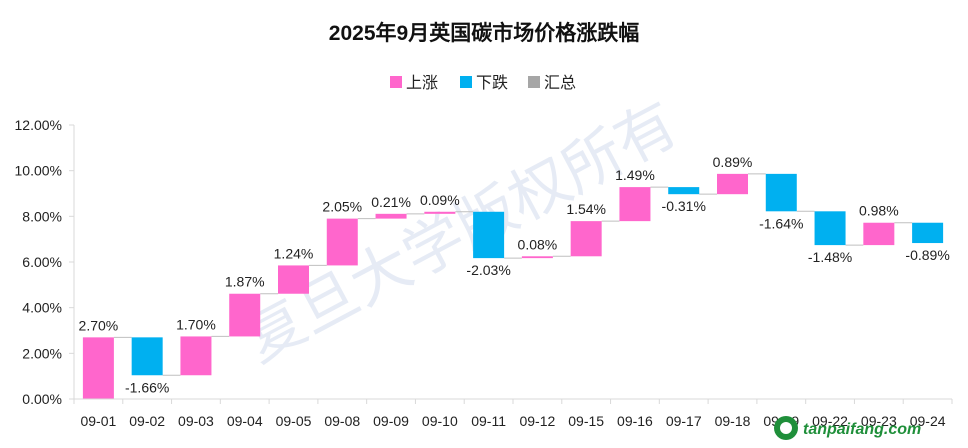 The height and width of the screenshot is (448, 968). What do you see at coordinates (879, 421) in the screenshot?
I see `x-tick-label-16: 09-23` at bounding box center [879, 421].